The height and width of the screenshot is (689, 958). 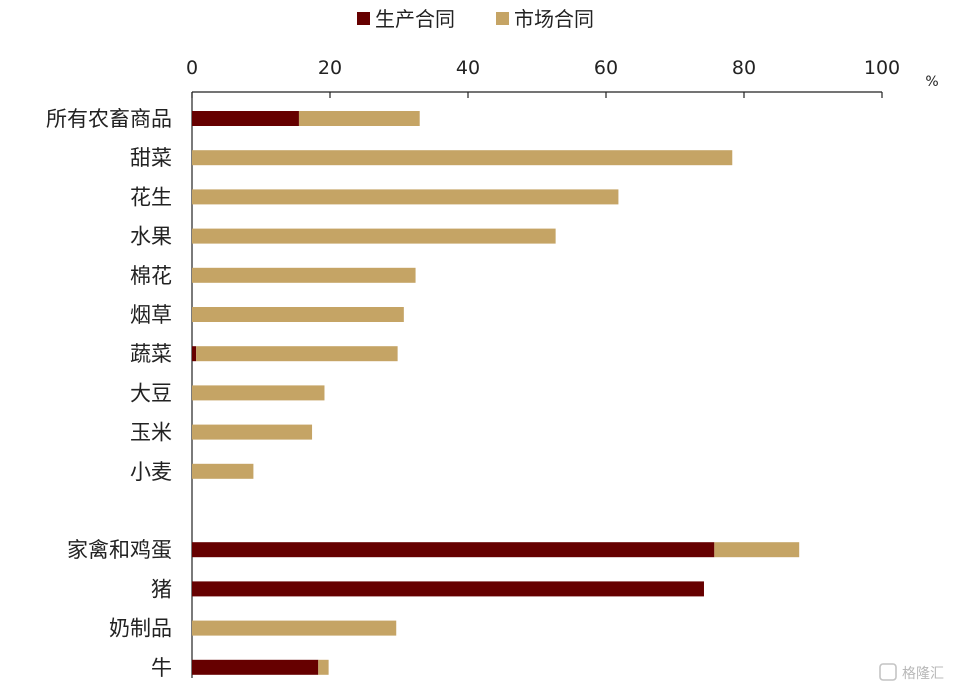 I want to click on legend: 生产合同 市场合同, so click(x=475, y=19).